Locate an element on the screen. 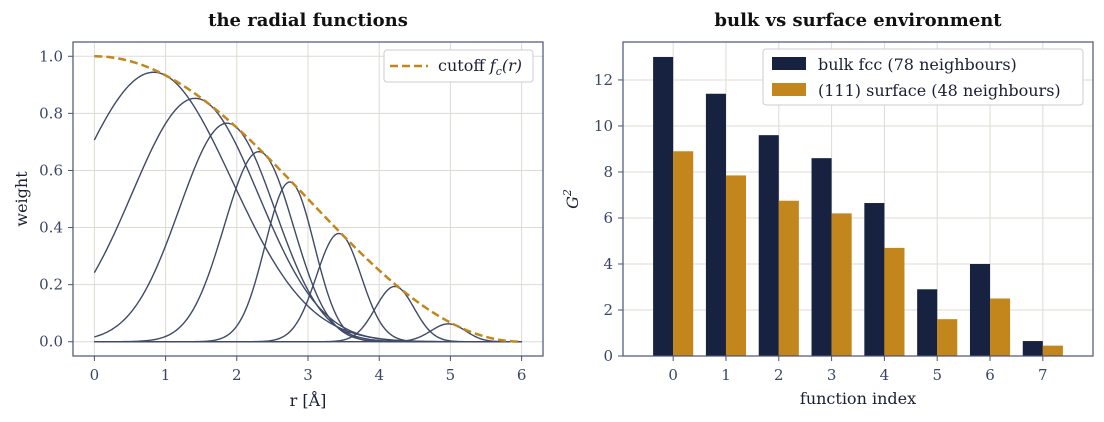 The height and width of the screenshot is (422, 1104). right-y-ticks: 0 2 4 6 8 10 12 is located at coordinates (608, 218).